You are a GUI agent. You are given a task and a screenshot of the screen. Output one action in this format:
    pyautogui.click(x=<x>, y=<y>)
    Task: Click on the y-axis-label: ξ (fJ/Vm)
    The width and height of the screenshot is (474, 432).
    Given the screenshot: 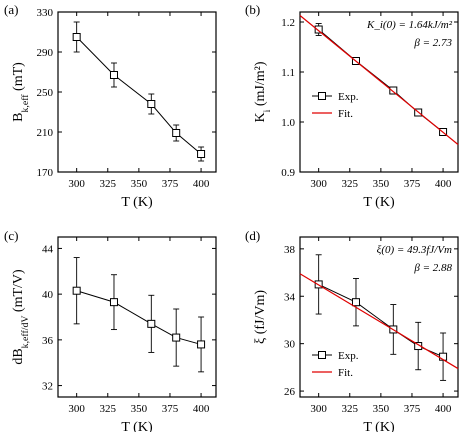 What is the action you would take?
    pyautogui.click(x=260, y=317)
    